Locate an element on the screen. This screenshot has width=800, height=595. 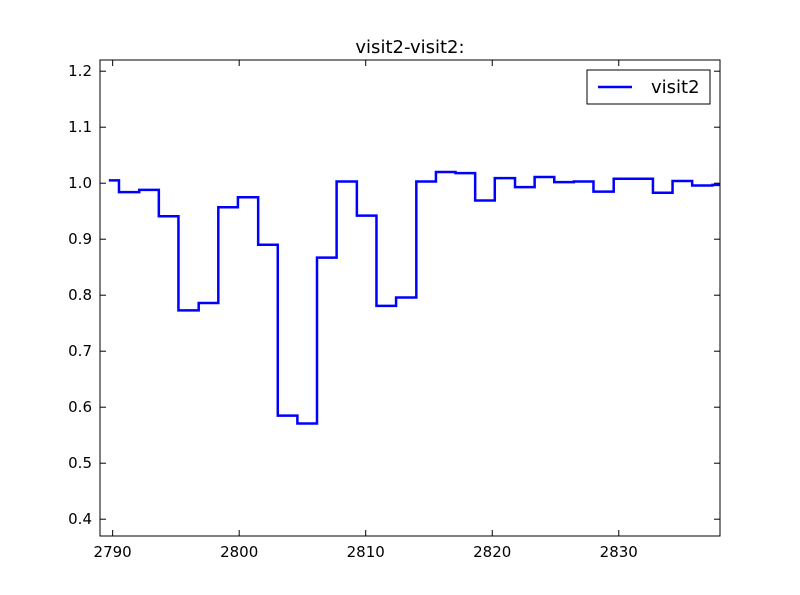
y-tick-label: 1.2 is located at coordinates (80, 71).